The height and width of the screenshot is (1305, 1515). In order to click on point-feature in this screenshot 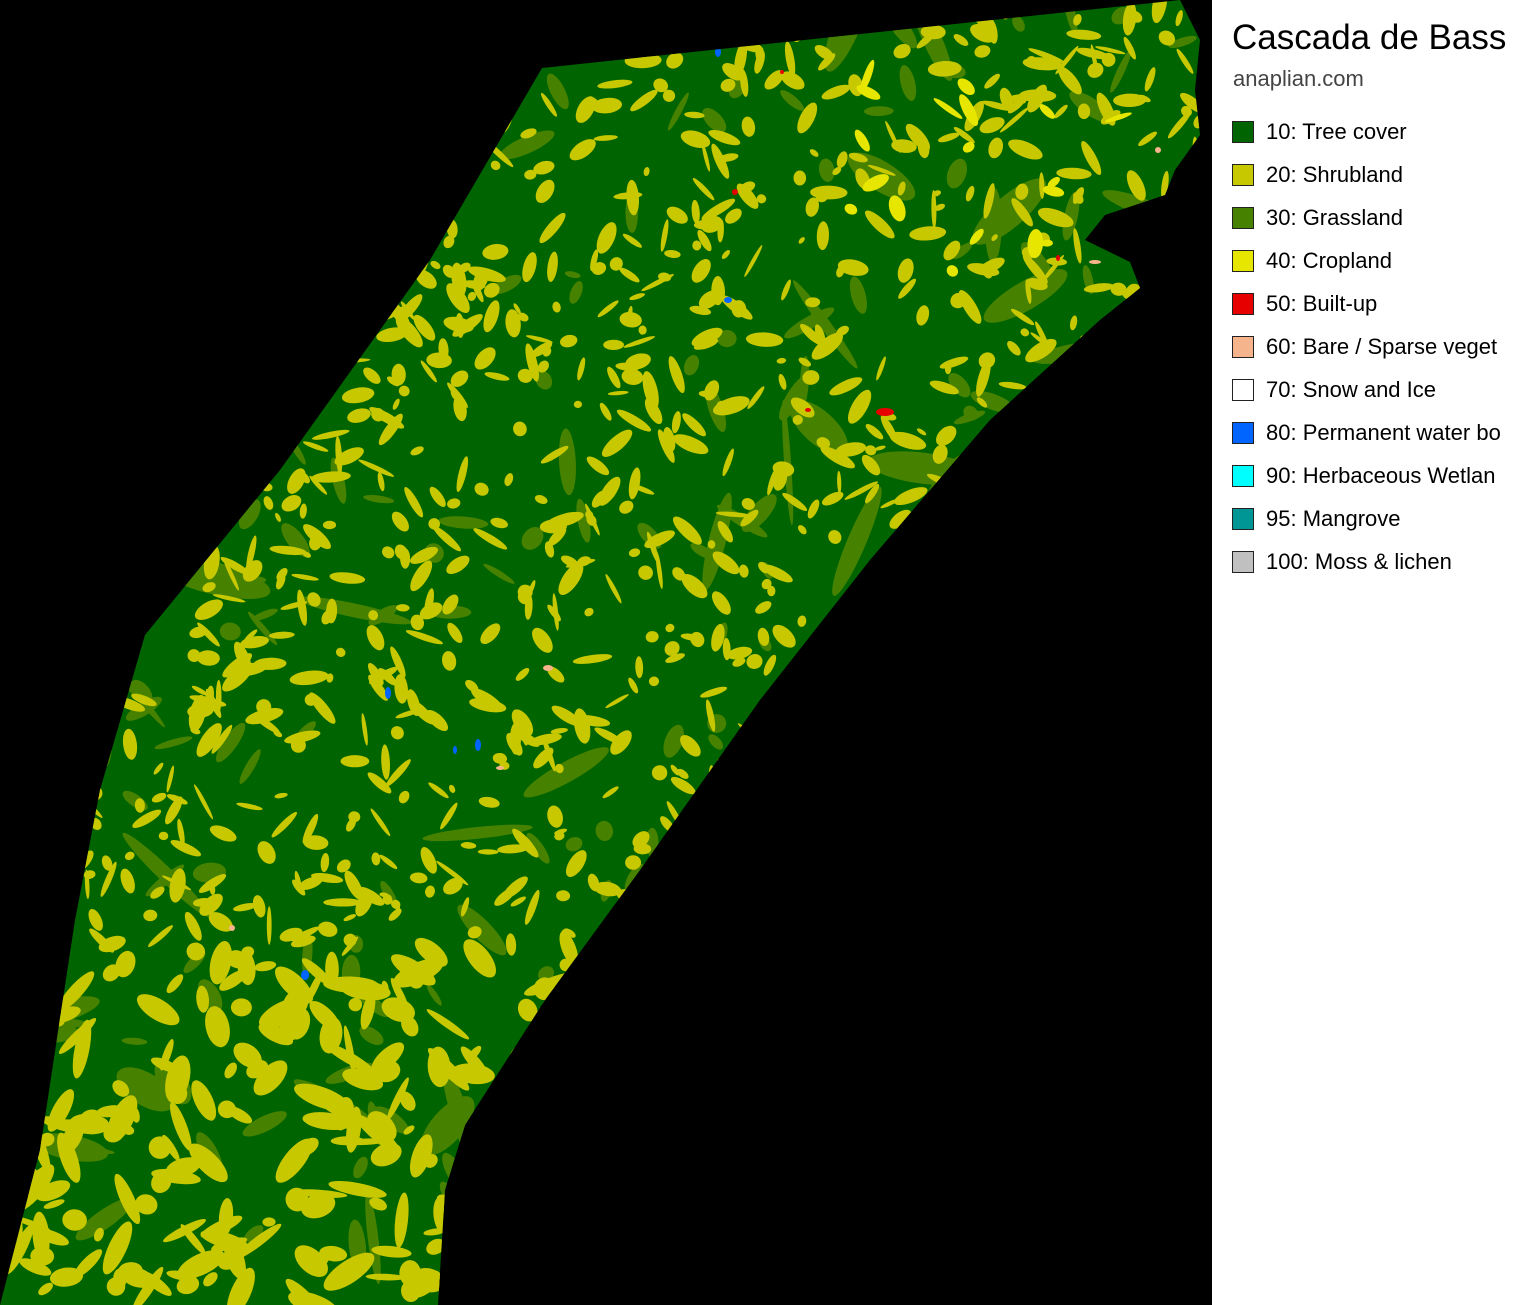, I will do `click(305, 975)`.